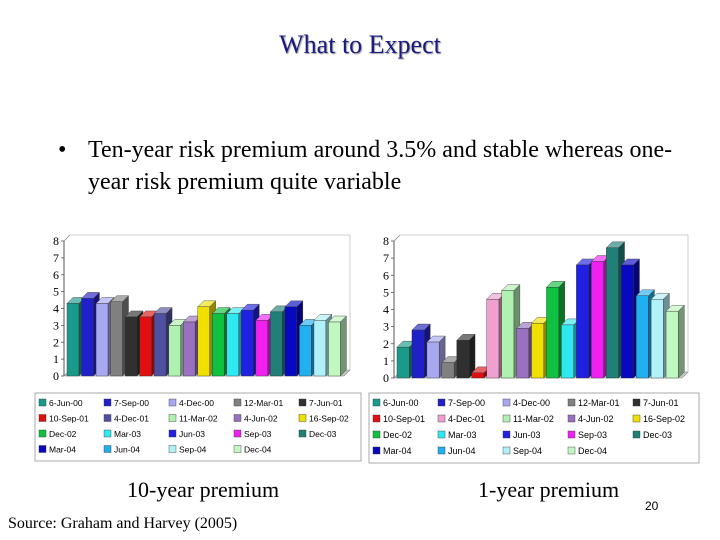  I want to click on ten-year-legend-label: Mar-03, so click(127, 434).